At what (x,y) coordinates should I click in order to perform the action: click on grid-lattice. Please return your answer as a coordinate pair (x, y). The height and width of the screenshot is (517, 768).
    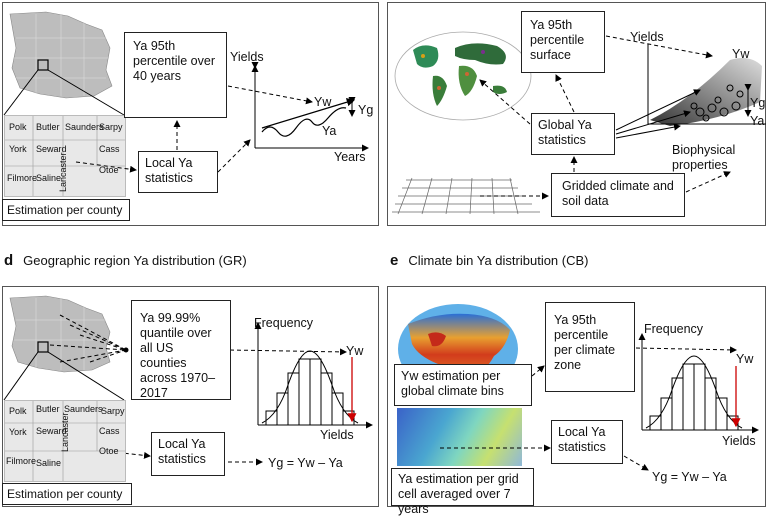
    Looking at the image, I should click on (466, 196).